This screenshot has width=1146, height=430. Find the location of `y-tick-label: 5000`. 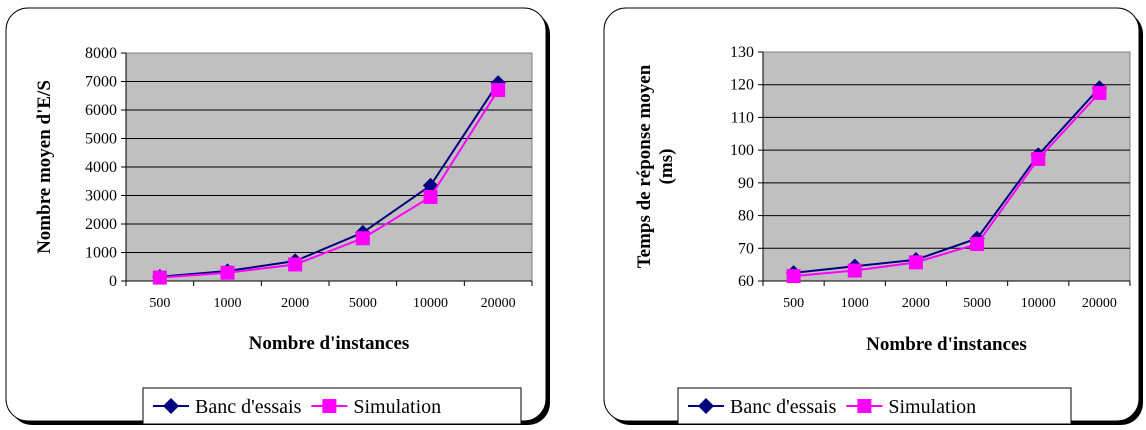

y-tick-label: 5000 is located at coordinates (101, 139).